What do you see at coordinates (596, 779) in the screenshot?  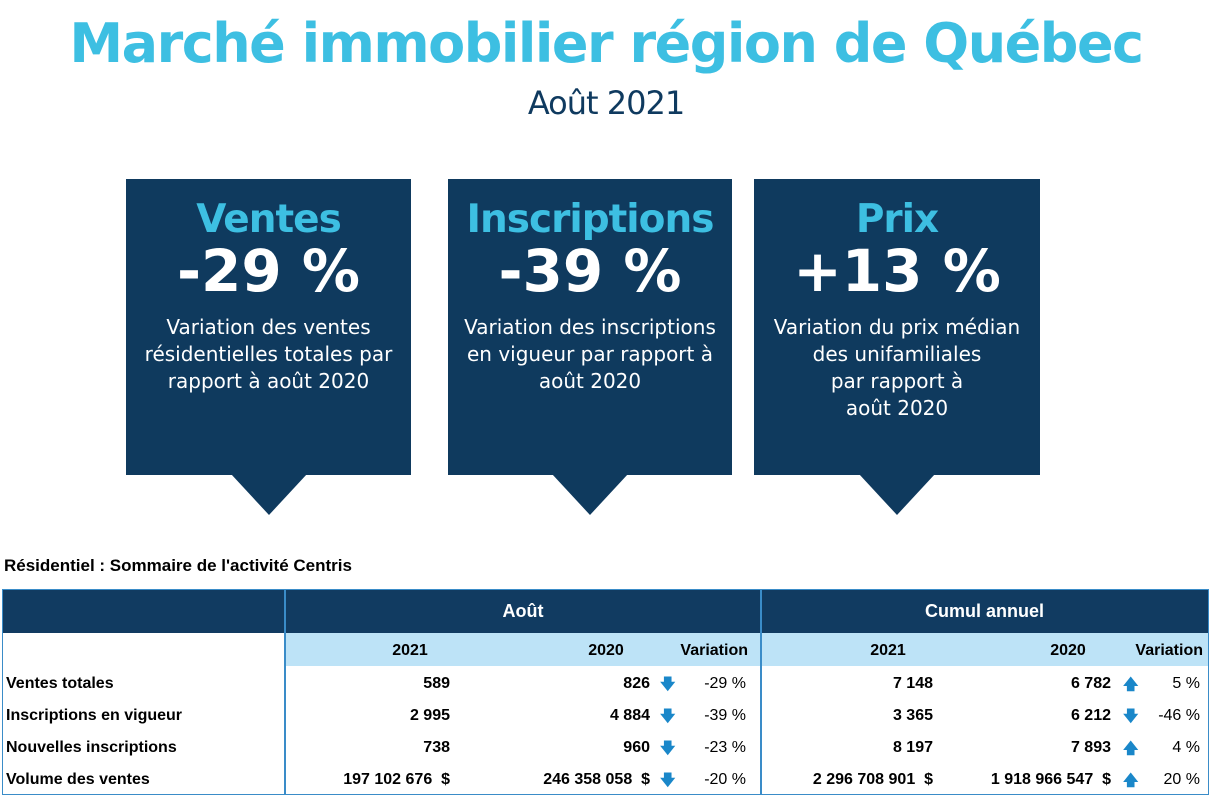 I see `cell-aout-2020: 246 358 058 $` at bounding box center [596, 779].